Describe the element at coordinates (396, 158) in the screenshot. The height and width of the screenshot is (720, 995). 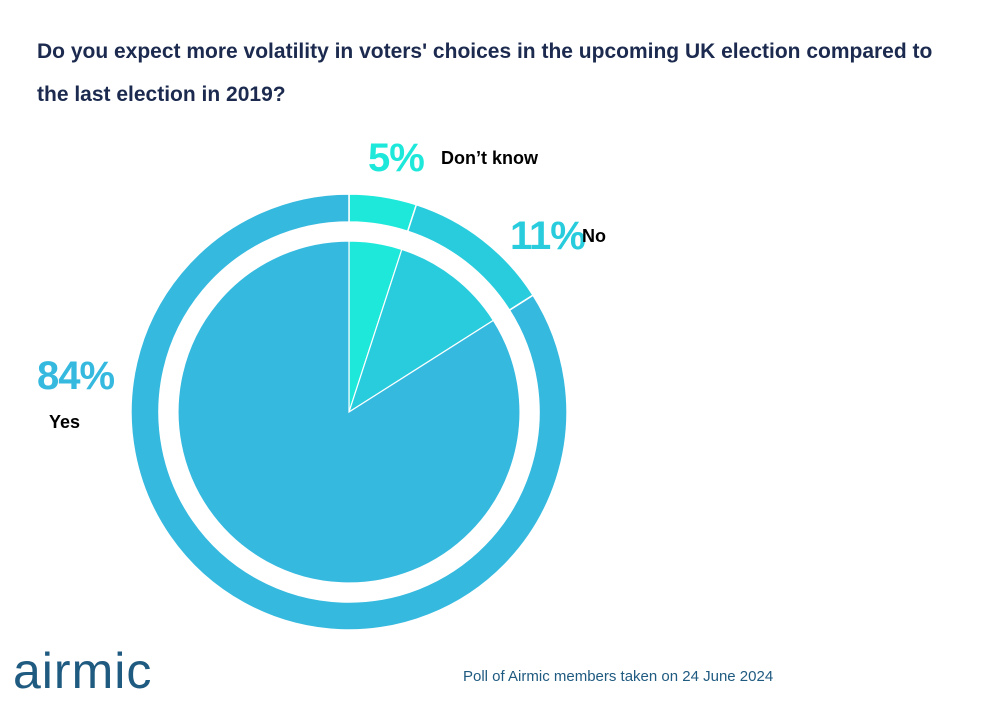
I see `data-label-dont-know-percent: 5%` at that location.